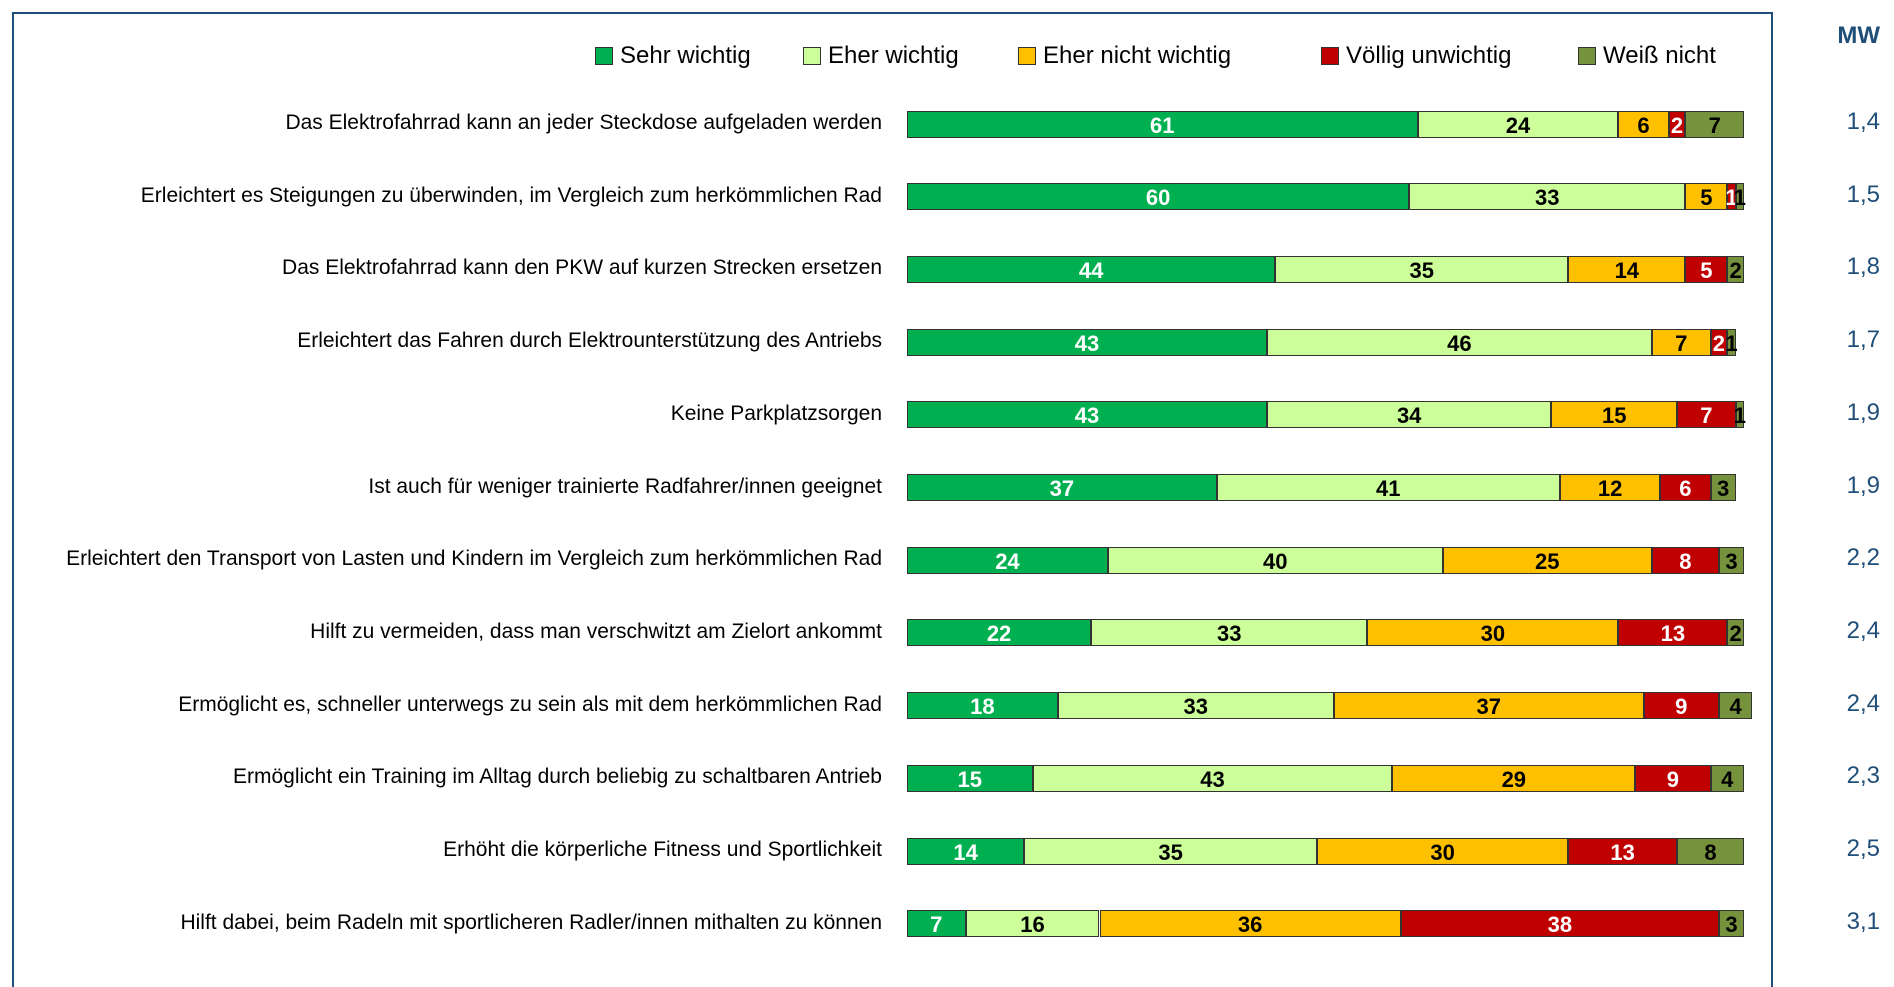 The width and height of the screenshot is (1894, 987). I want to click on value-label: 16, so click(1032, 925).